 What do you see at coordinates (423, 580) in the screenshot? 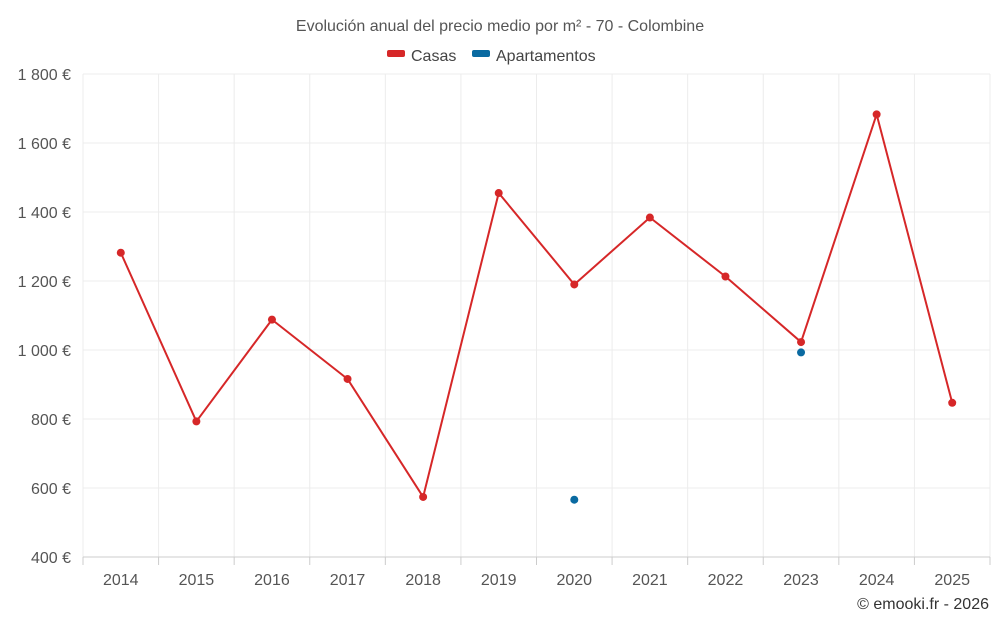
I see `x-tick-label: 2018` at bounding box center [423, 580].